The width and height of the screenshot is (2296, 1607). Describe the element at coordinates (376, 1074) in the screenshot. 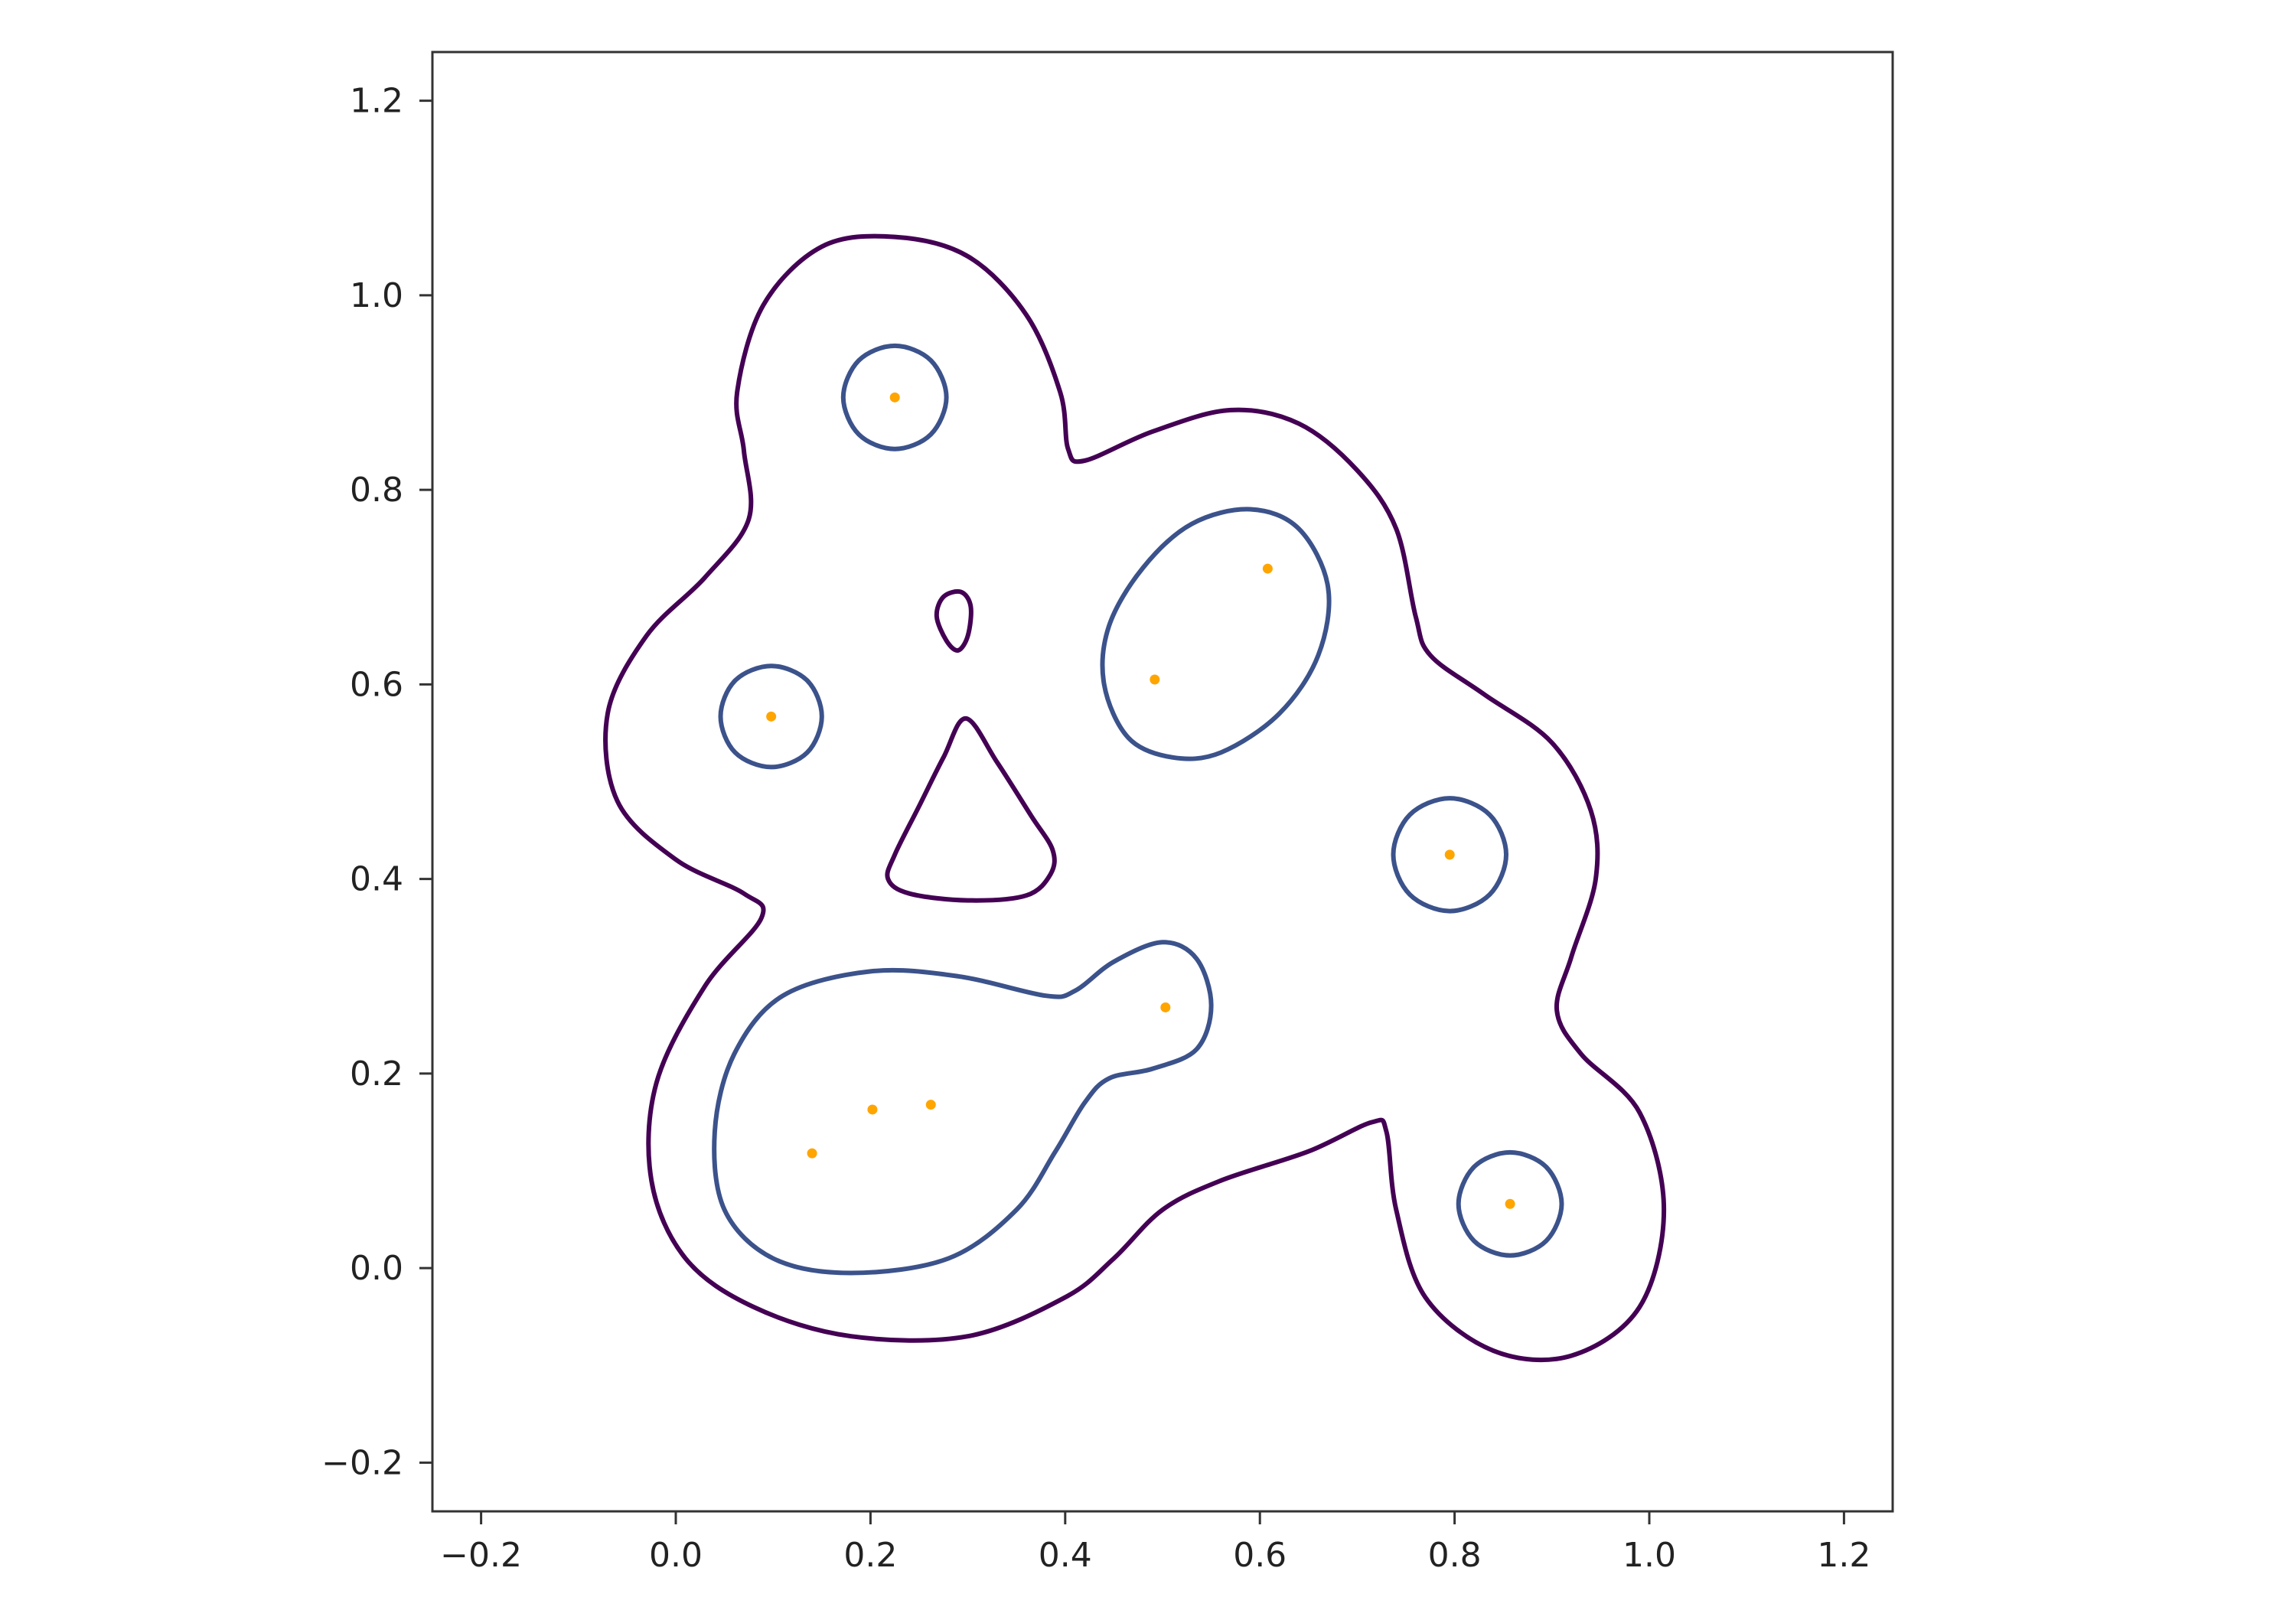

I see `y-tick-label: 0.2` at that location.